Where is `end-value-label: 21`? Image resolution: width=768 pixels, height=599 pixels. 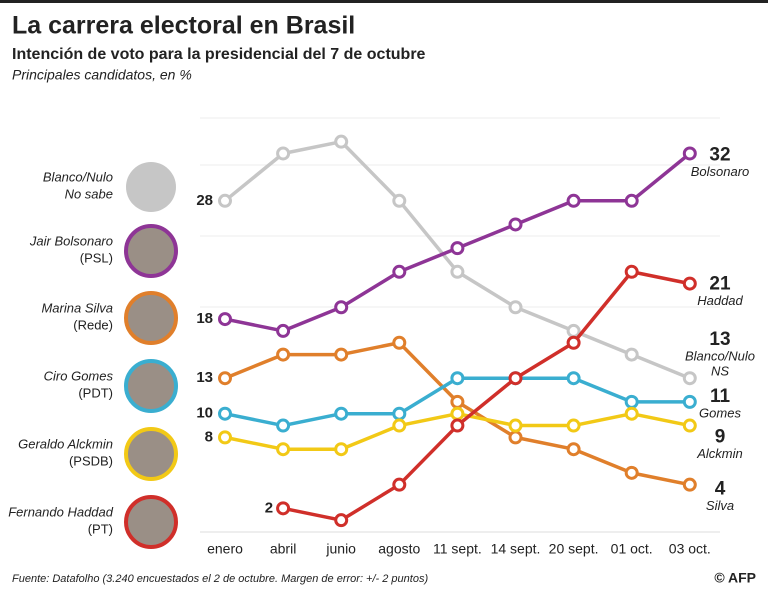 end-value-label: 21 is located at coordinates (720, 284).